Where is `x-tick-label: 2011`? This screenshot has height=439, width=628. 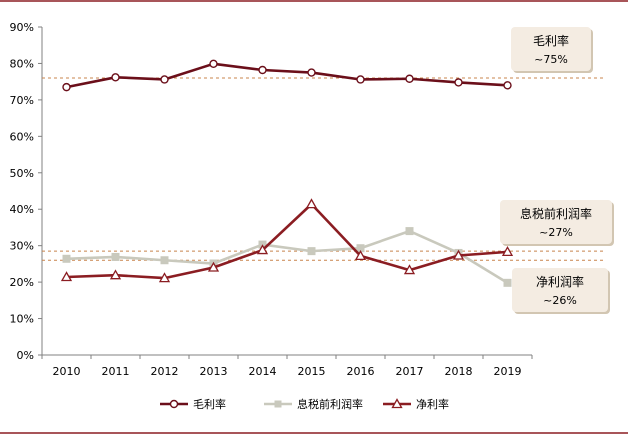 x-tick-label: 2011 is located at coordinates (116, 371).